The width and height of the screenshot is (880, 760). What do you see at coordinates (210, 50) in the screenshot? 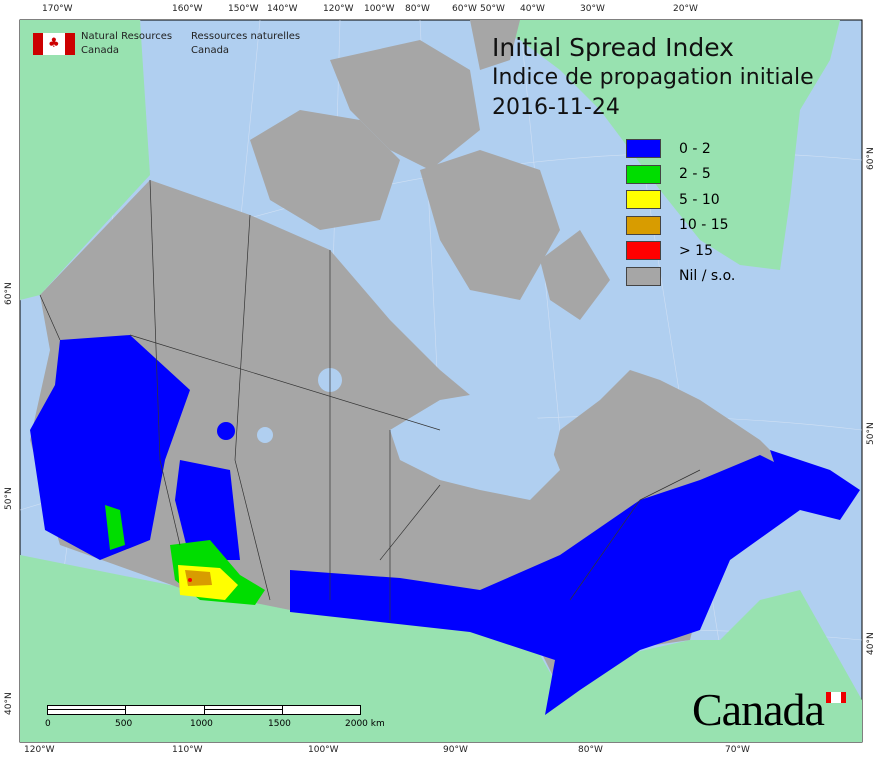
I see `agency-fr-country: Canada` at bounding box center [210, 50].